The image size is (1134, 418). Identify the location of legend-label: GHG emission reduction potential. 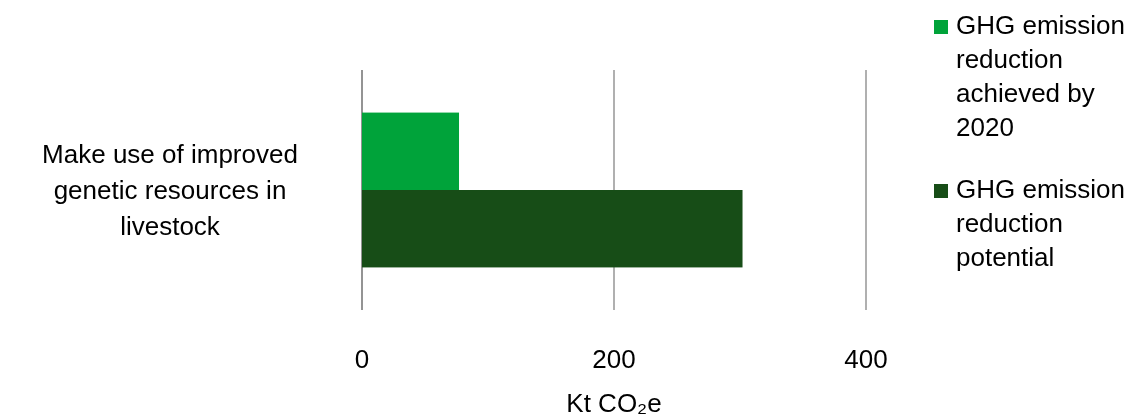
(1041, 223).